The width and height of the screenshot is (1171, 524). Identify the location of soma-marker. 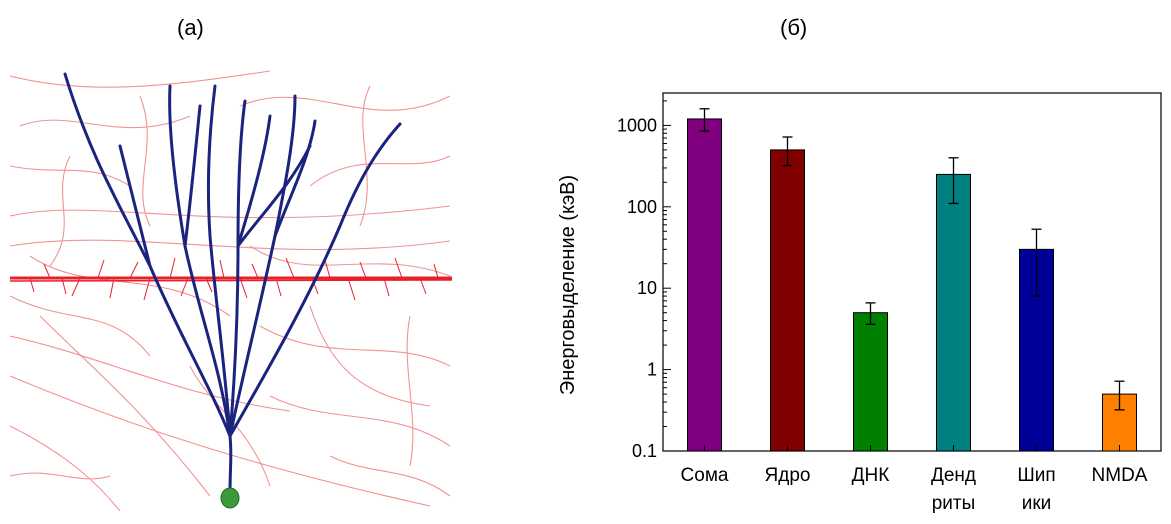
(230, 498).